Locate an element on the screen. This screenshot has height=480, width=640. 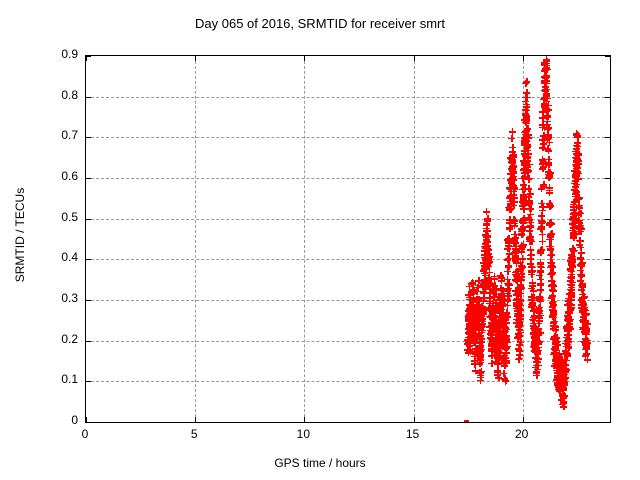
x-axis-tick-labels: 0 5 10 15 20 is located at coordinates (345, 437).